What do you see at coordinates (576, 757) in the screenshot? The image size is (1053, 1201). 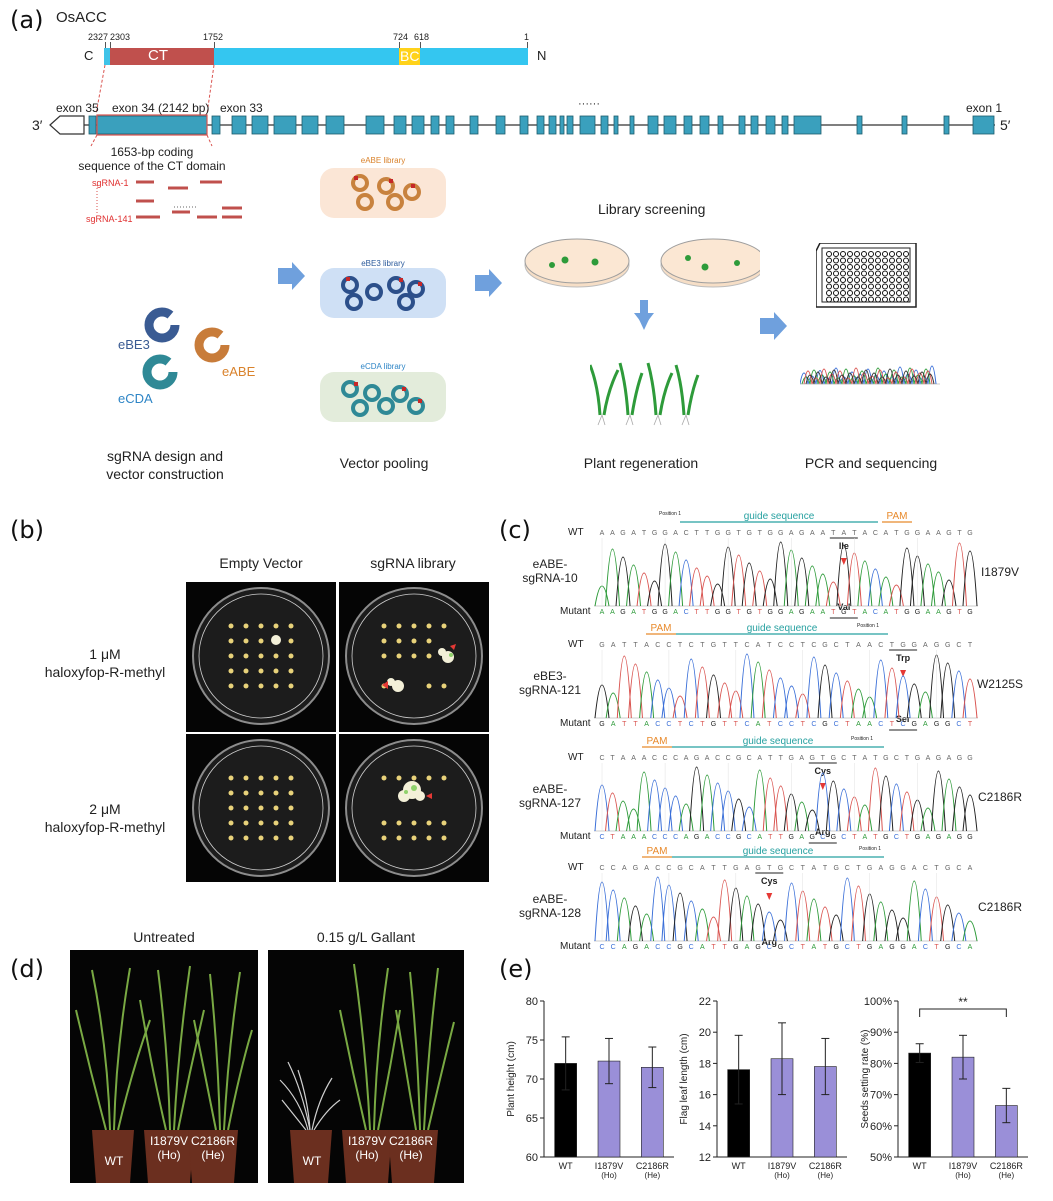 I see `wt-label: WT` at bounding box center [576, 757].